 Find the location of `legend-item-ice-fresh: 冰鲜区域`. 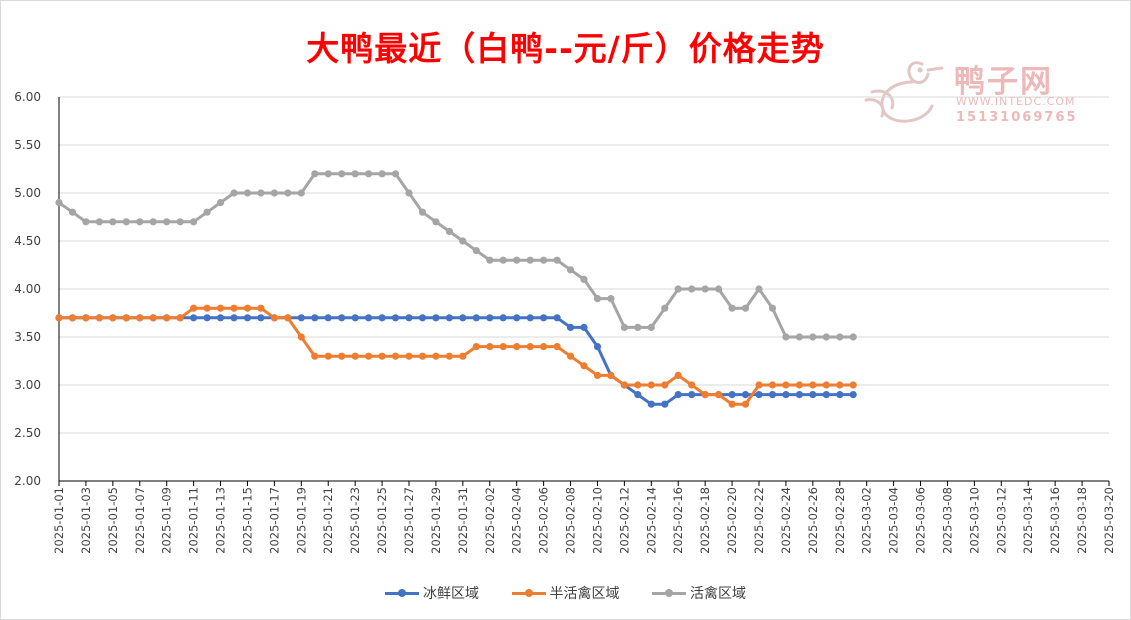

legend-item-ice-fresh: 冰鲜区域 is located at coordinates (432, 593).